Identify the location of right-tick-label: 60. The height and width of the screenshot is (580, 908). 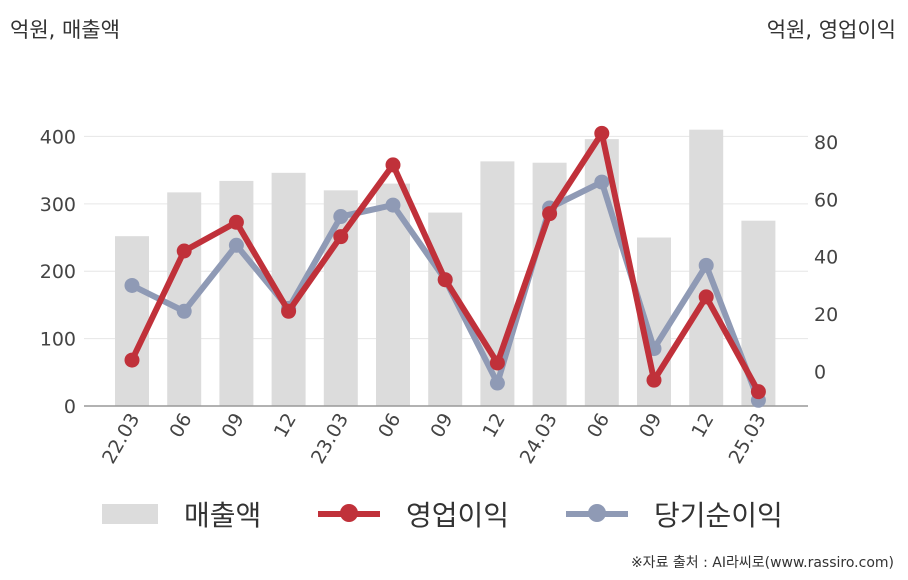
(826, 200).